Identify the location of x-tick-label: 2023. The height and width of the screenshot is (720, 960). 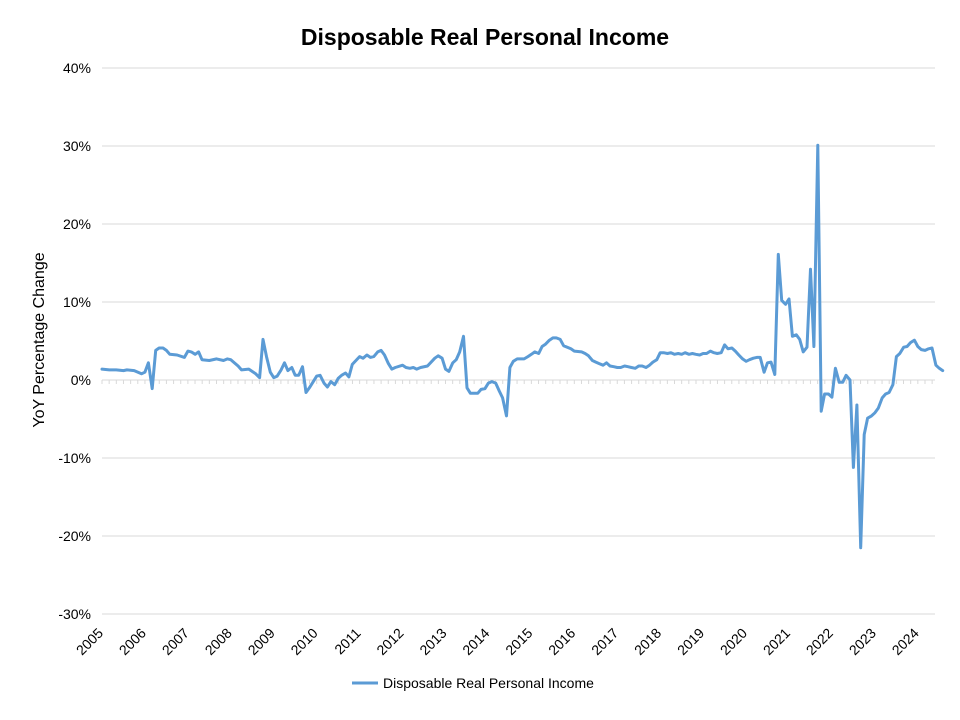
(862, 641).